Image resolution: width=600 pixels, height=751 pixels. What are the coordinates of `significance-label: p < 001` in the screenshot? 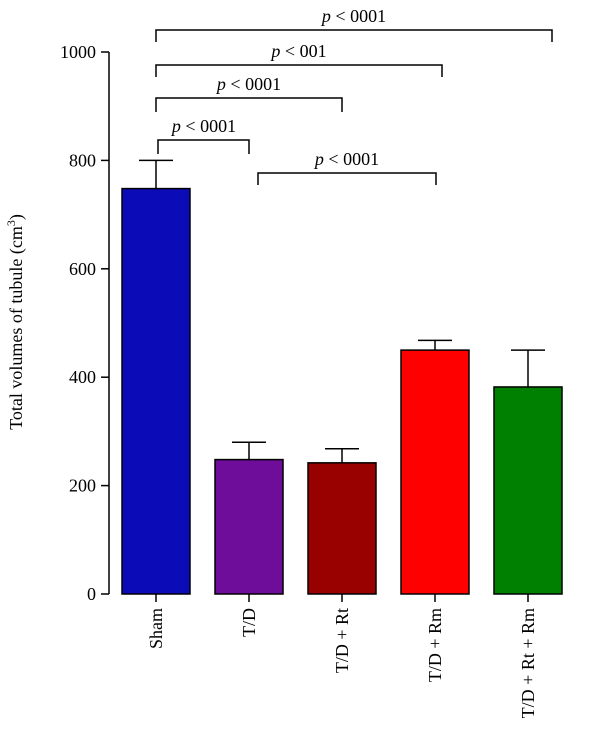 It's located at (297, 51).